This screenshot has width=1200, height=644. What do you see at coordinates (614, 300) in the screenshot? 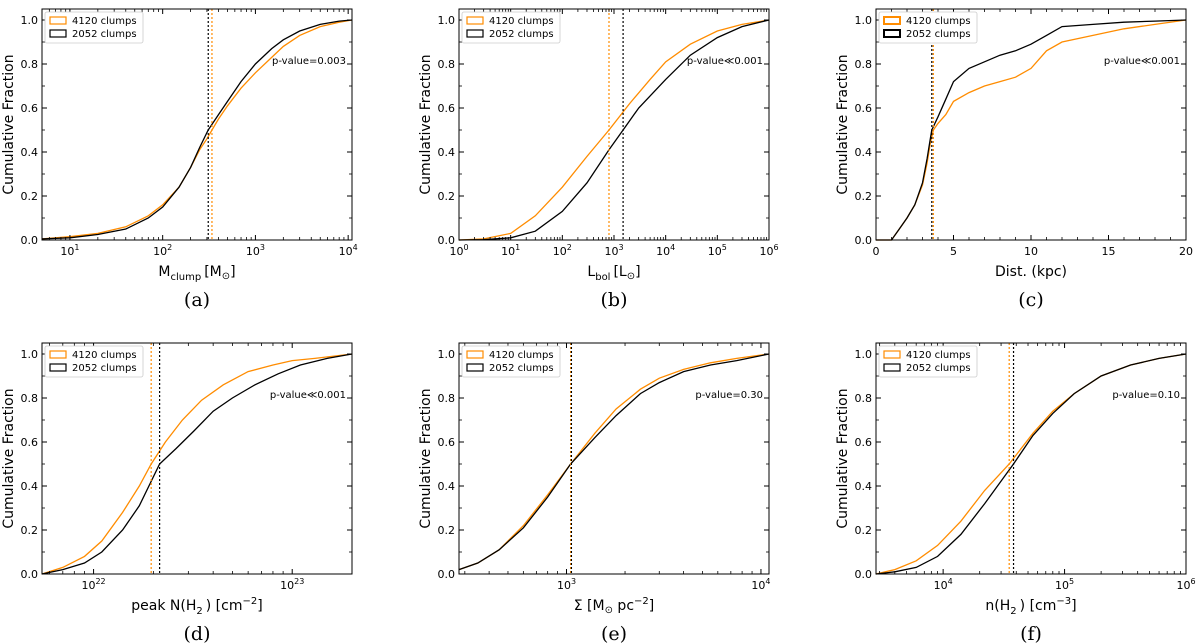
I see `panel-label: (b)` at bounding box center [614, 300].